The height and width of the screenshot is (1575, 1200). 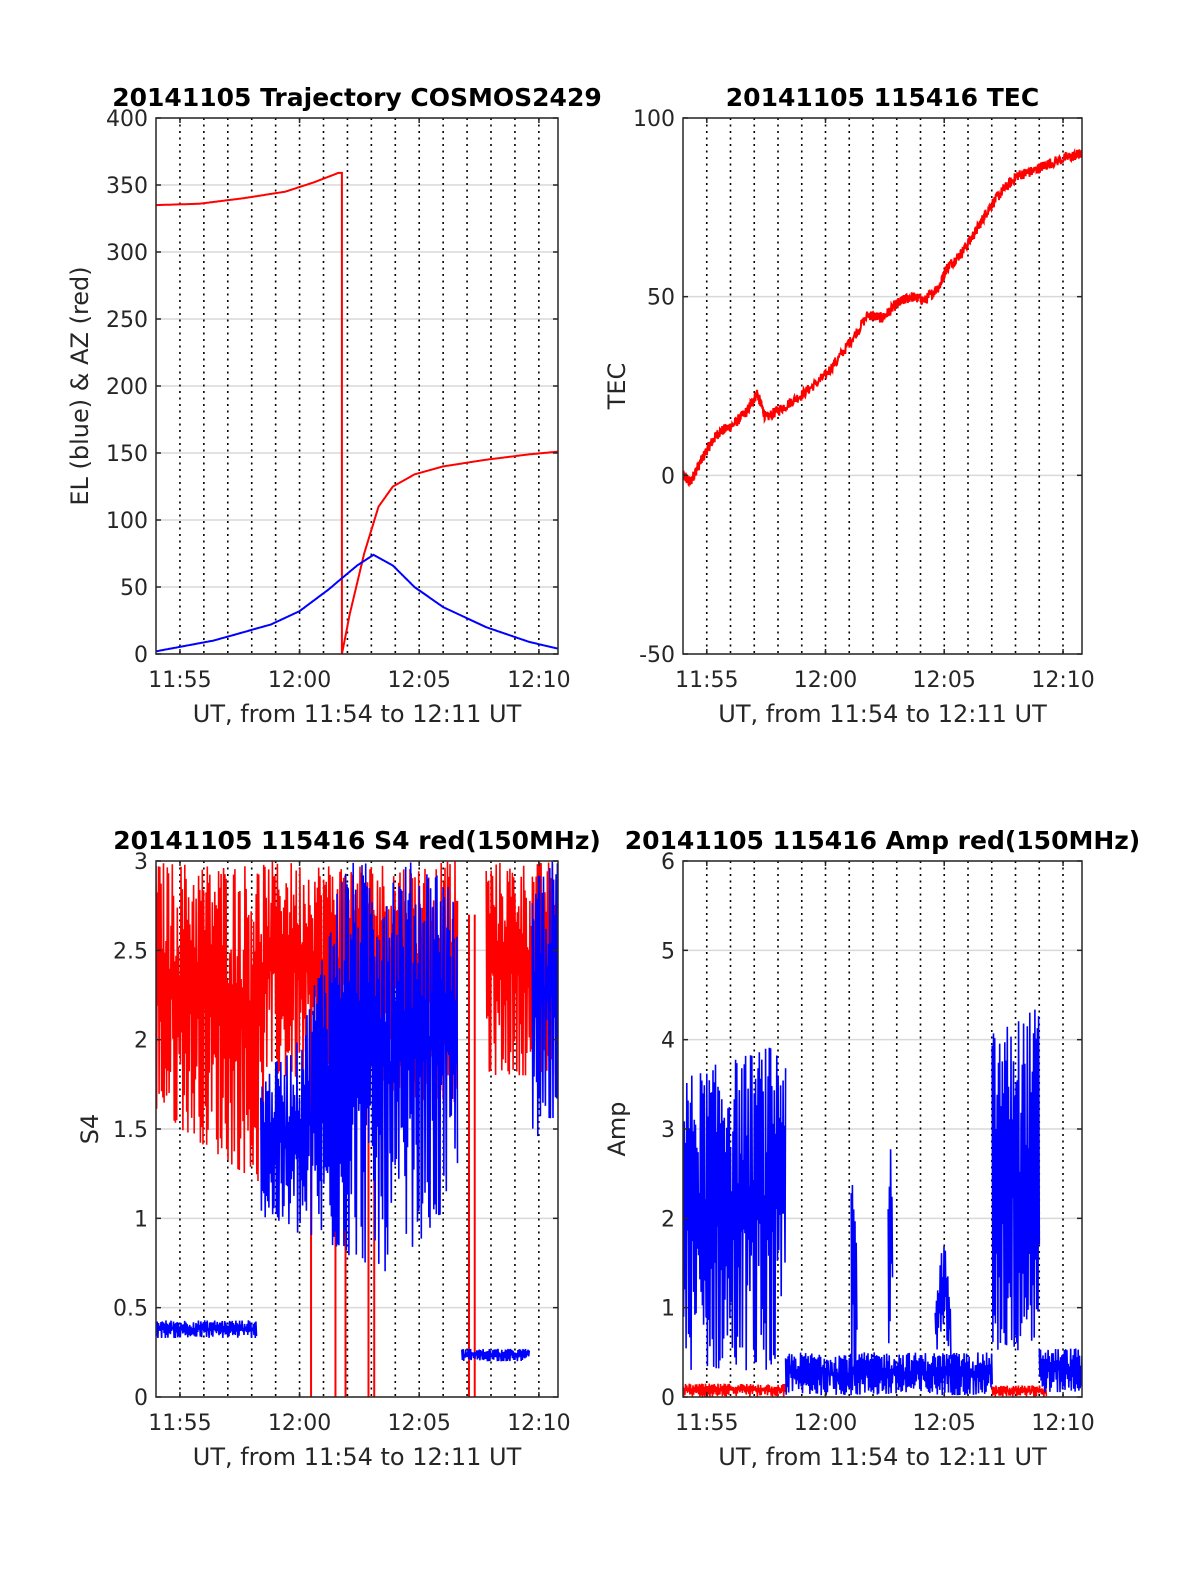 I want to click on y-axis-label: S4, so click(x=90, y=1129).